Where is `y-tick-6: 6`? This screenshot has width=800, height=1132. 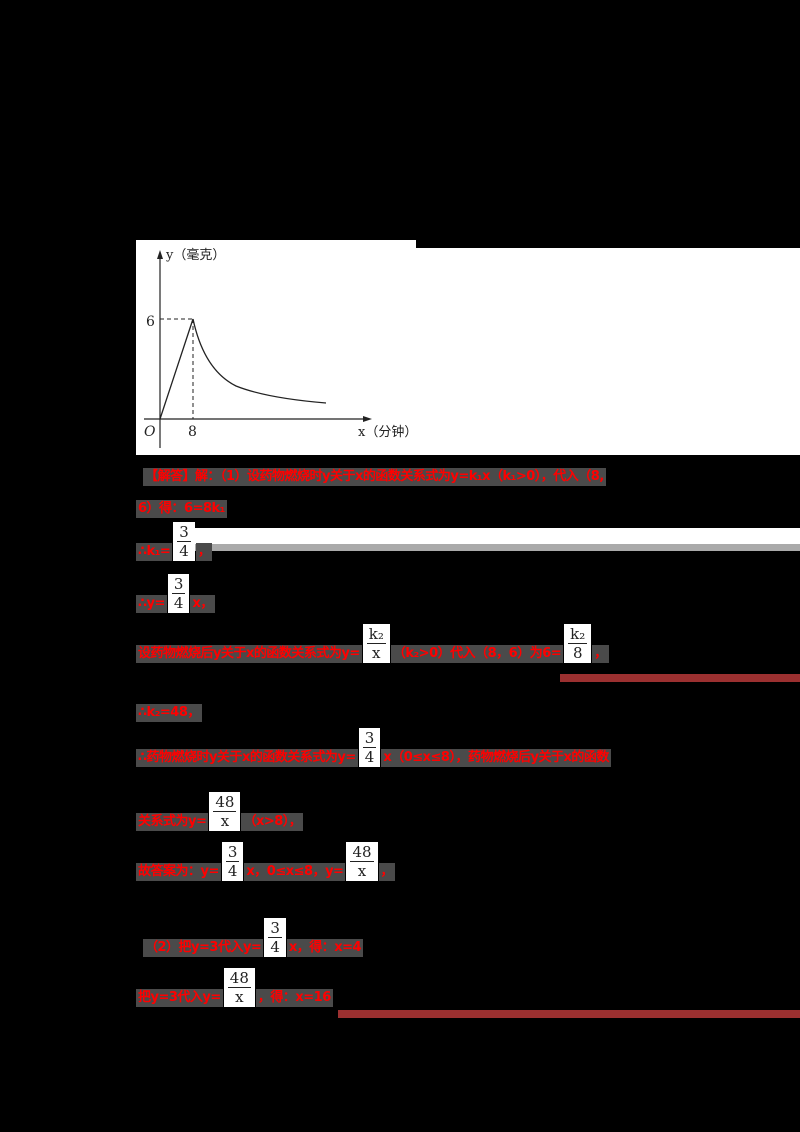
y-tick-6: 6 is located at coordinates (150, 322).